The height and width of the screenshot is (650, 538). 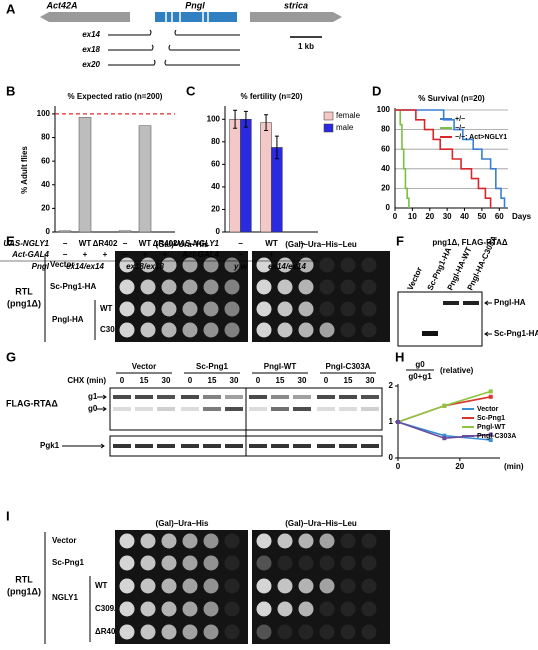 I want to click on y-tick-label: 0, so click(x=48, y=231).